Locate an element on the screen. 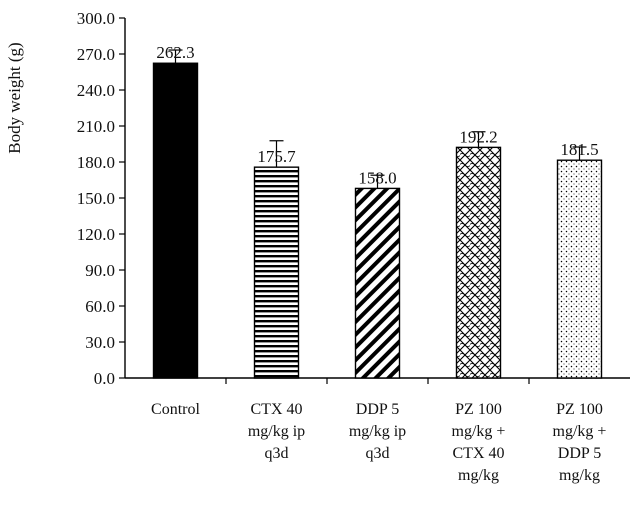 The image size is (636, 507). x-category-label: DDP 5 mg/kg ip q3d is located at coordinates (377, 431).